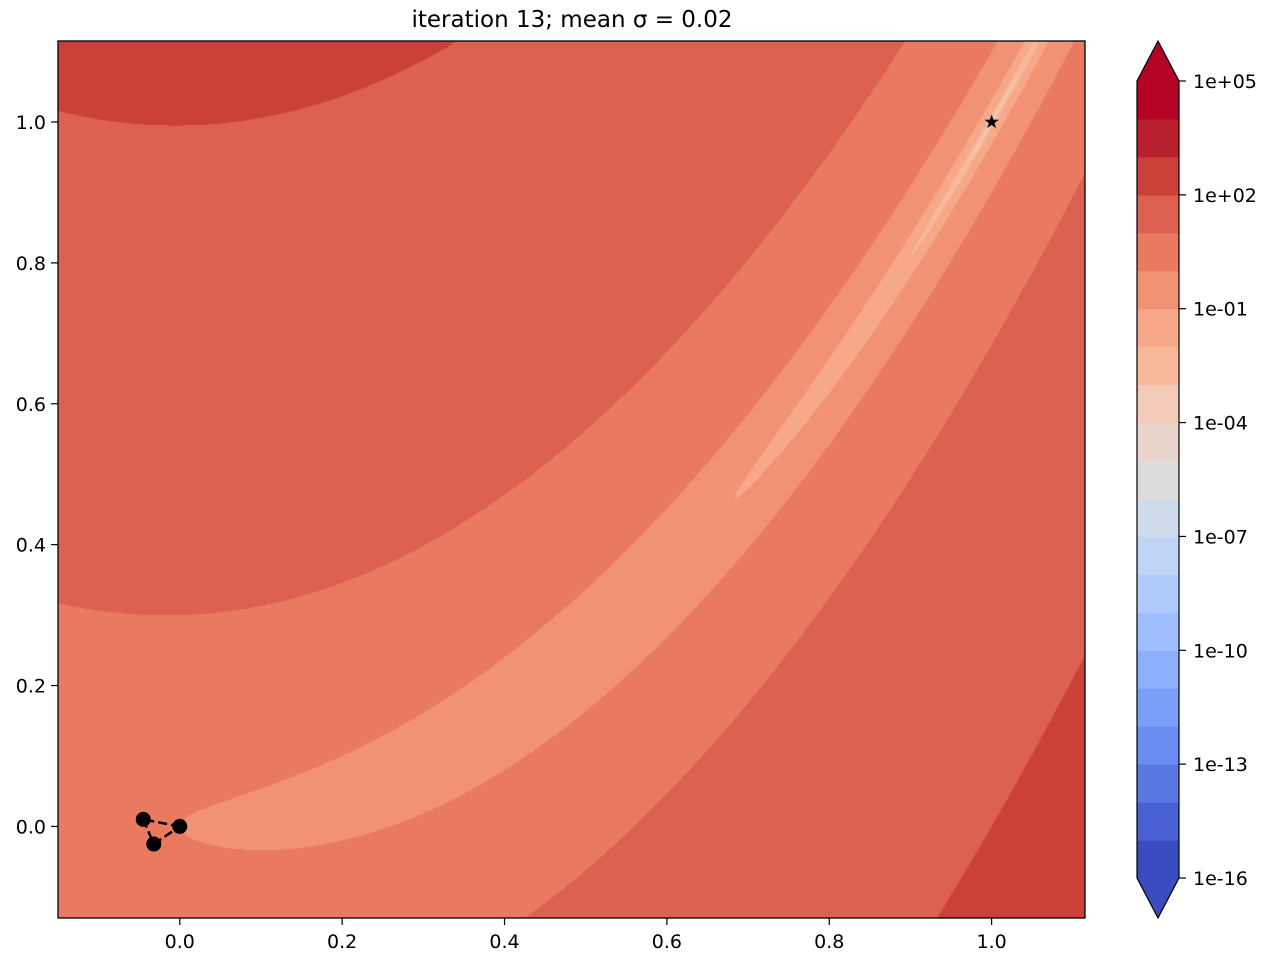 The image size is (1280, 960). What do you see at coordinates (586, 935) in the screenshot?
I see `x-axis: 0.0 0.2 0.4 0.6 0.8 1.0` at bounding box center [586, 935].